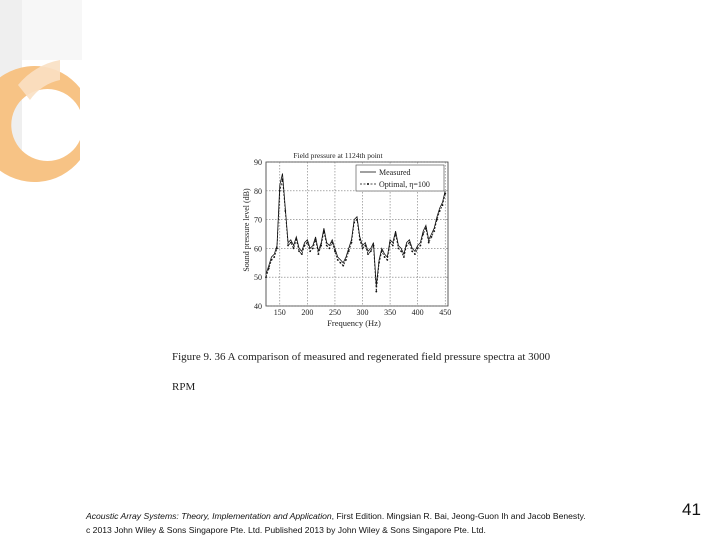 The height and width of the screenshot is (540, 720). I want to click on series-lines, so click(356, 233).